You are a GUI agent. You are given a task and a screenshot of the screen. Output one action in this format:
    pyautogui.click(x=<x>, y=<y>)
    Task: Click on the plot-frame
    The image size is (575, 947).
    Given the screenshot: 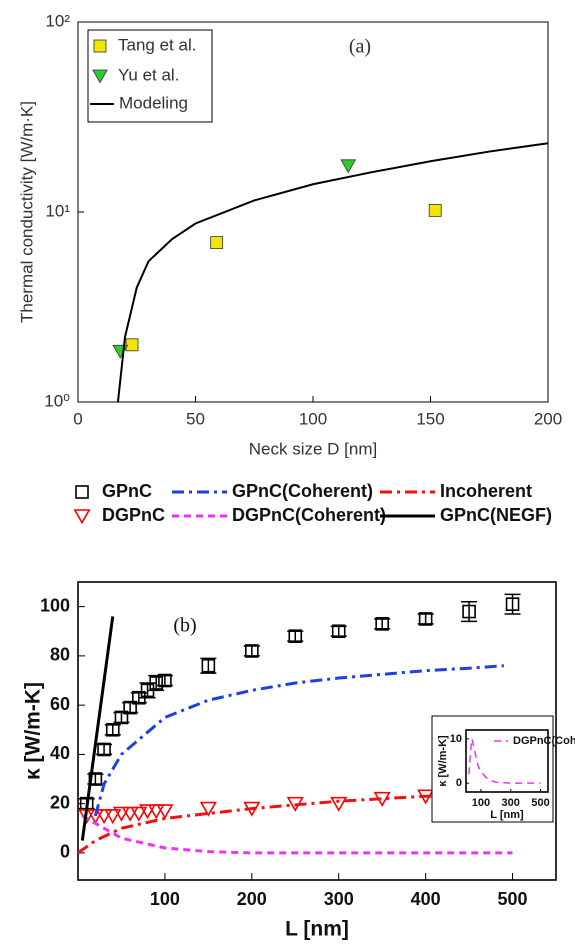 What is the action you would take?
    pyautogui.click(x=507, y=761)
    